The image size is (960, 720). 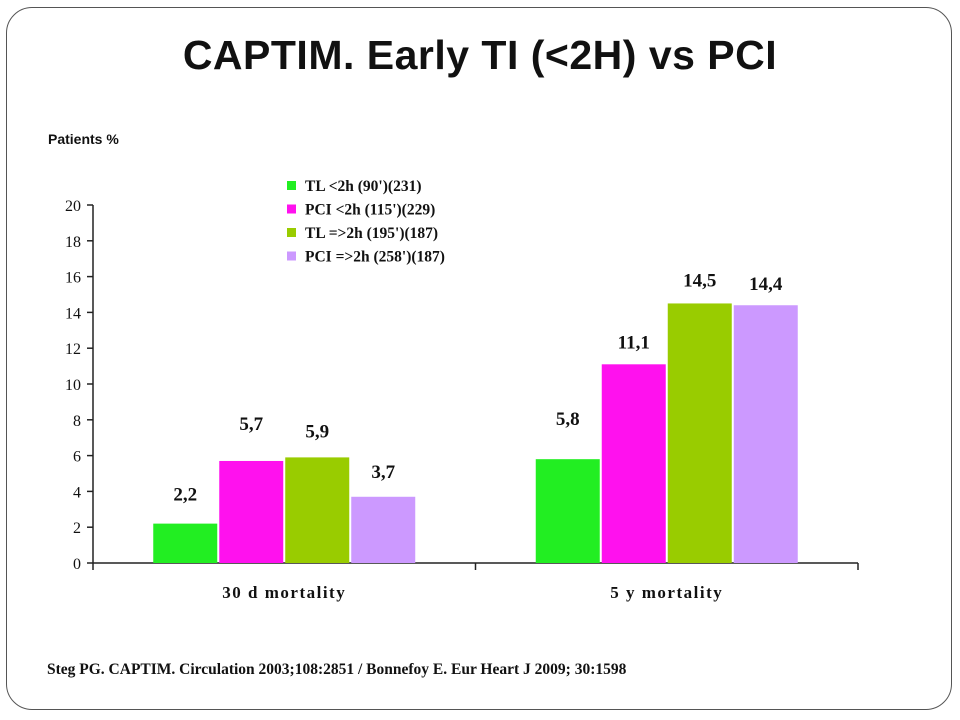 What do you see at coordinates (634, 342) in the screenshot?
I see `data-label: 11,1` at bounding box center [634, 342].